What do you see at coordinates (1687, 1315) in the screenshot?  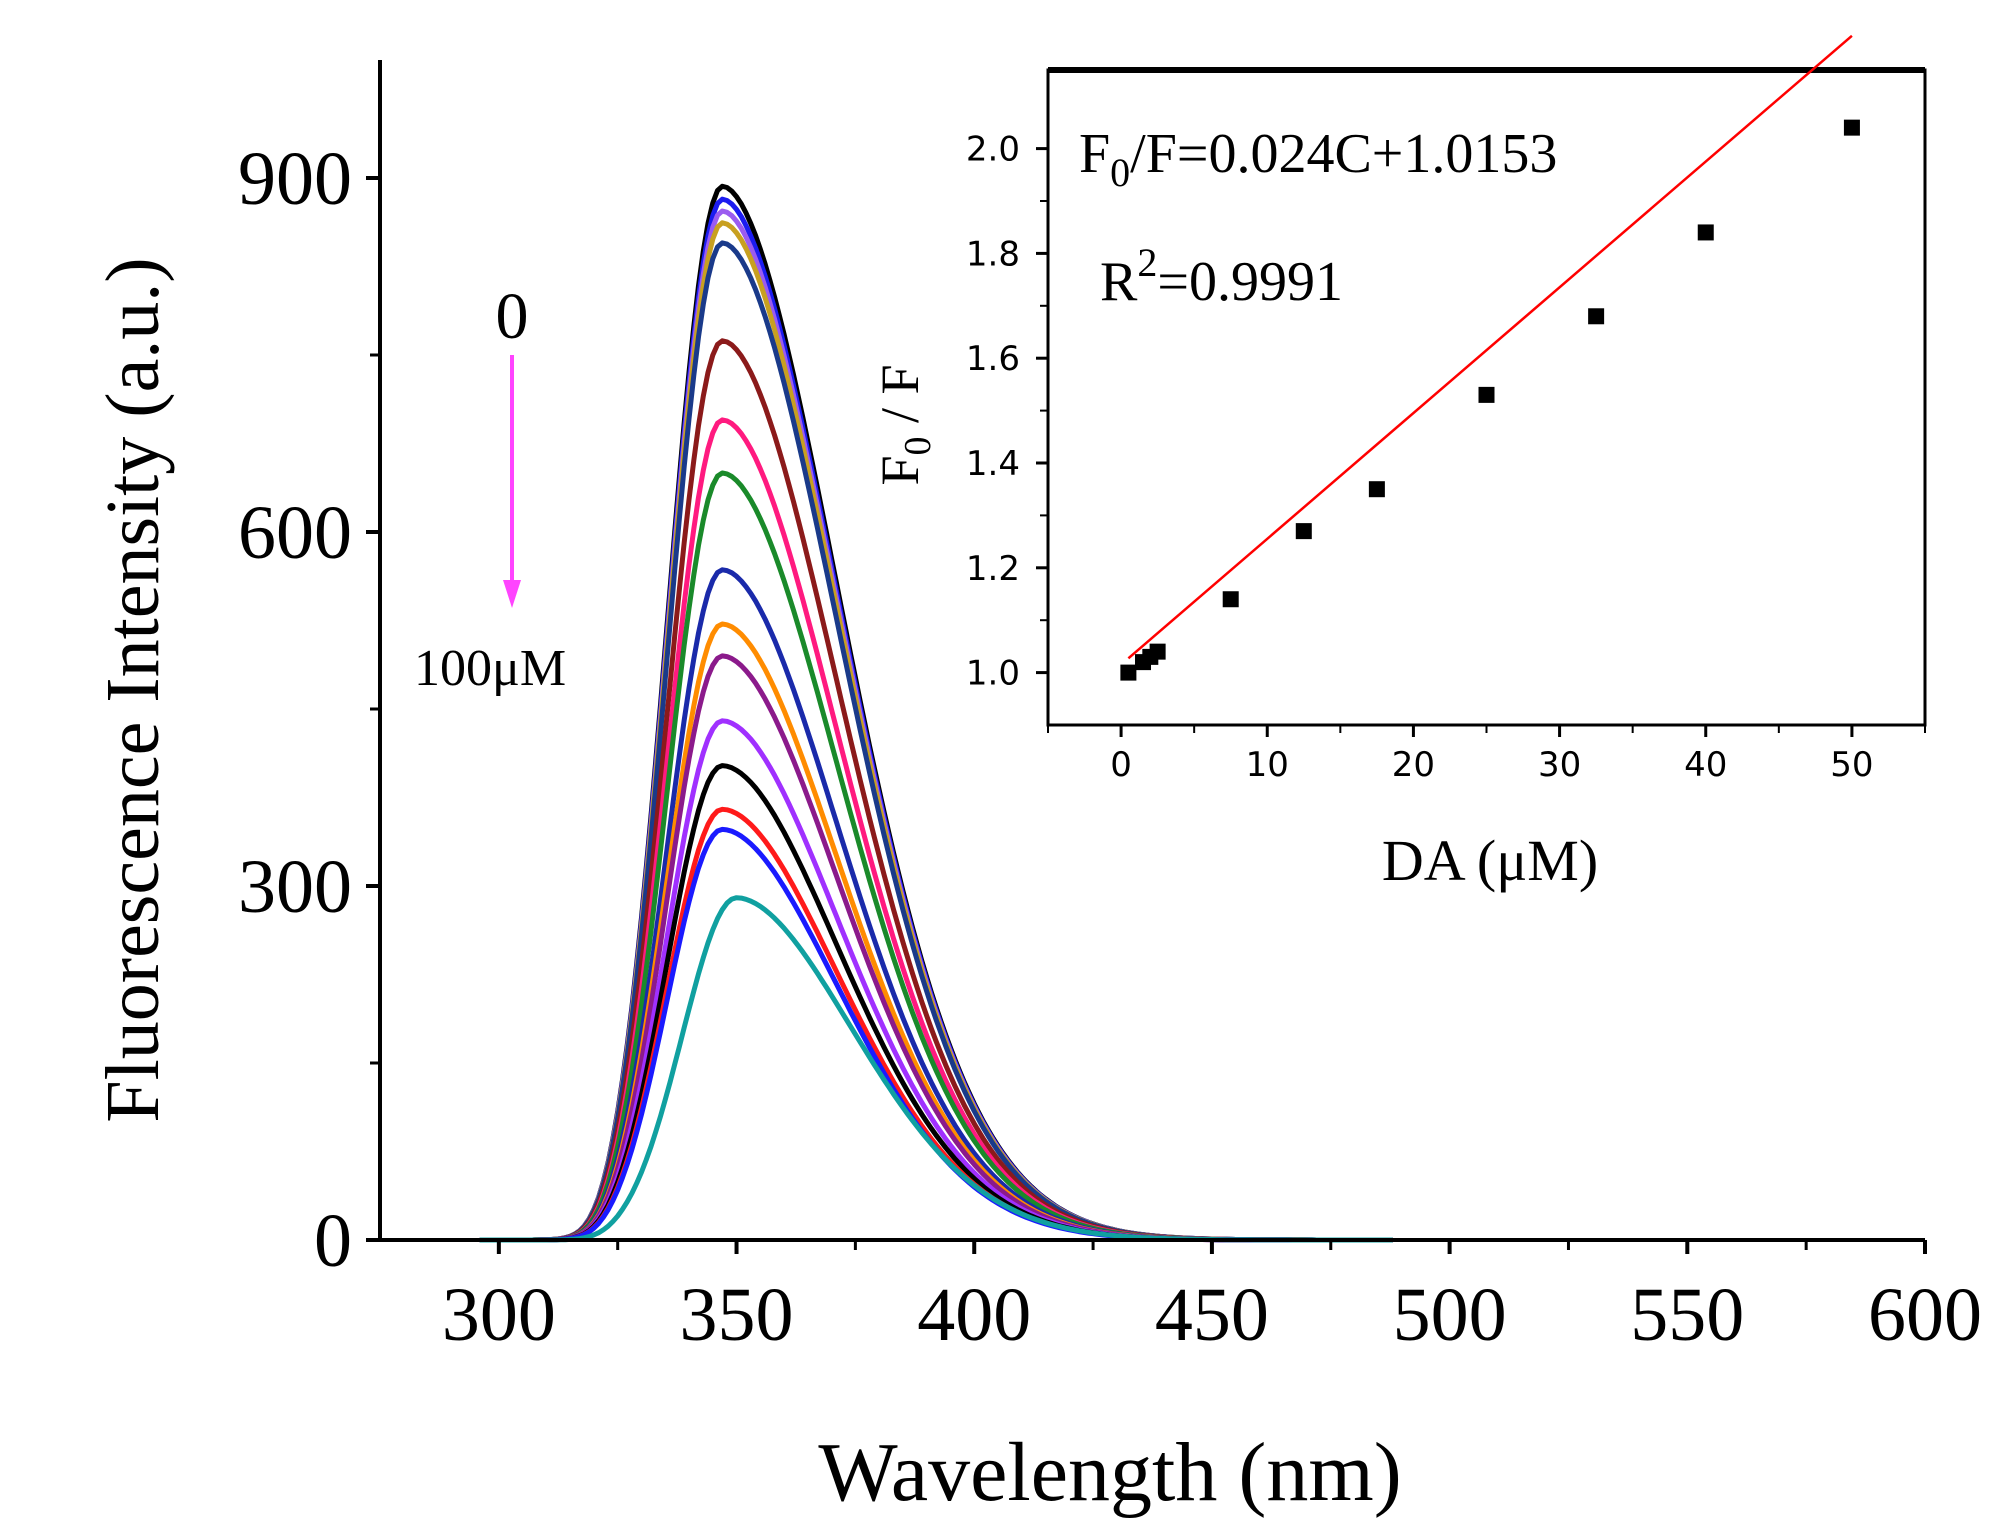 I see `main-x-tick-label: 550` at bounding box center [1687, 1315].